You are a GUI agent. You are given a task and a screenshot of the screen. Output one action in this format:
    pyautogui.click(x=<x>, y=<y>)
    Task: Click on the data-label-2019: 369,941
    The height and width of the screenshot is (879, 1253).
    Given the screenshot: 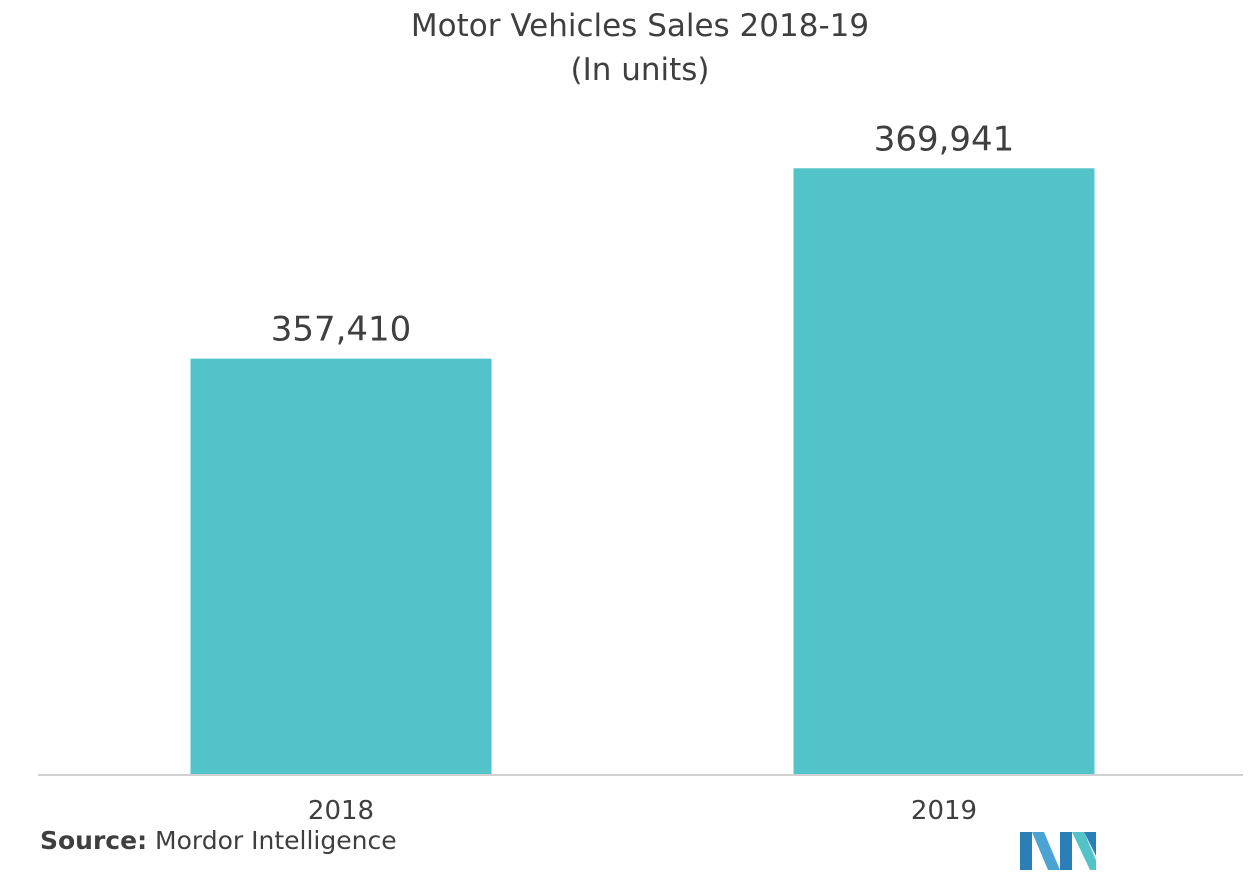 What is the action you would take?
    pyautogui.click(x=944, y=139)
    